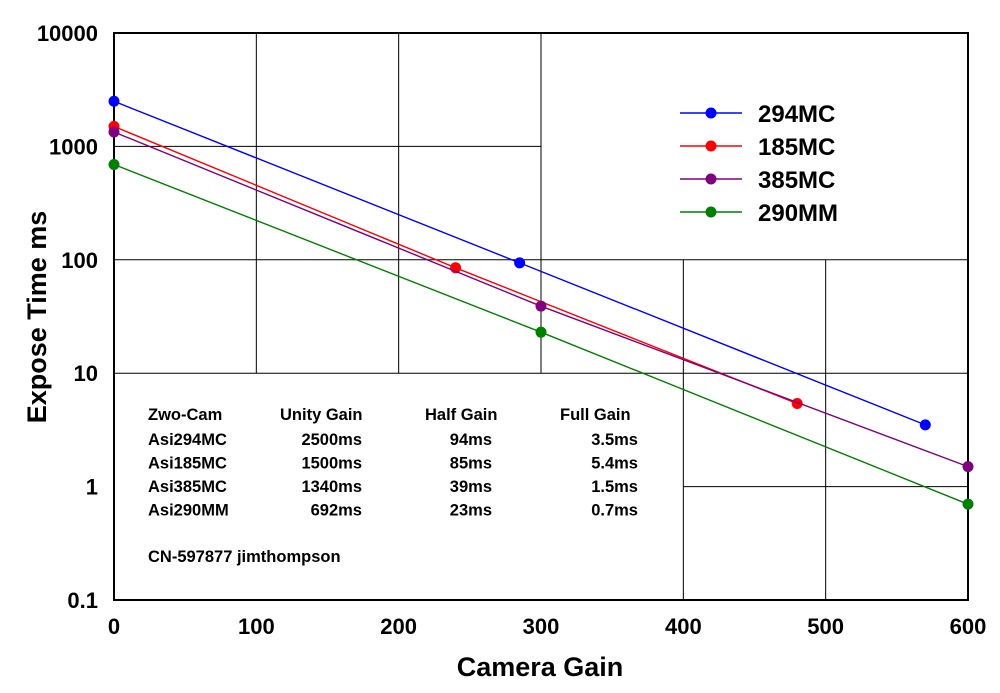  What do you see at coordinates (256, 626) in the screenshot?
I see `x-tick-label: 100` at bounding box center [256, 626].